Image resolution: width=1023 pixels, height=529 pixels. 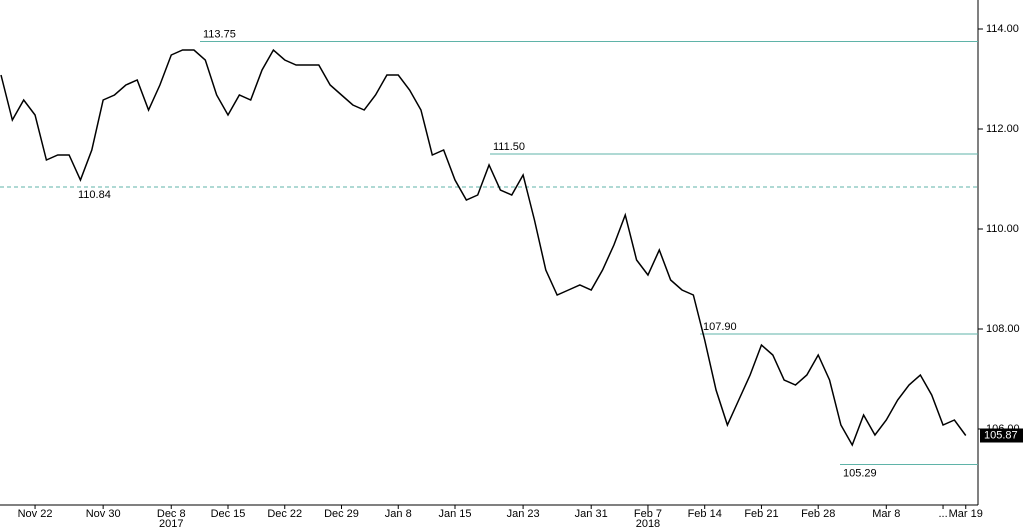 What do you see at coordinates (219, 34) in the screenshot?
I see `level-label: 113.75` at bounding box center [219, 34].